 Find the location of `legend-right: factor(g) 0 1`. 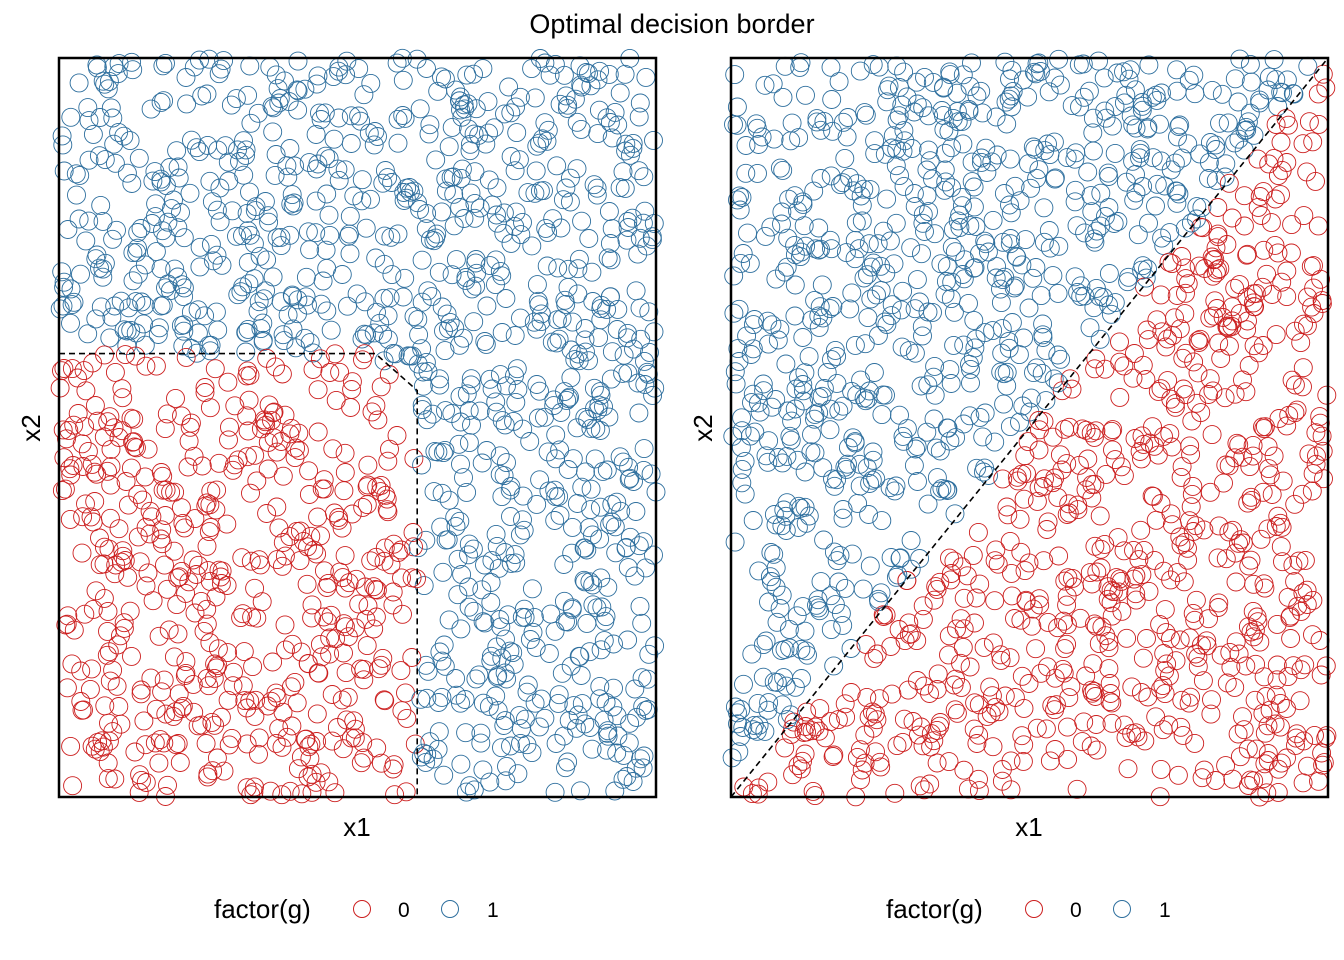

legend-right: factor(g) 0 1 is located at coordinates (1028, 909).